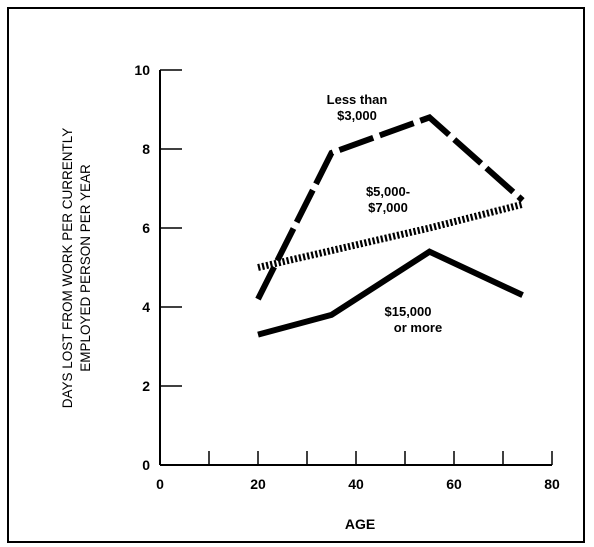 The image size is (594, 547). I want to click on x-tick-label: 0, so click(160, 484).